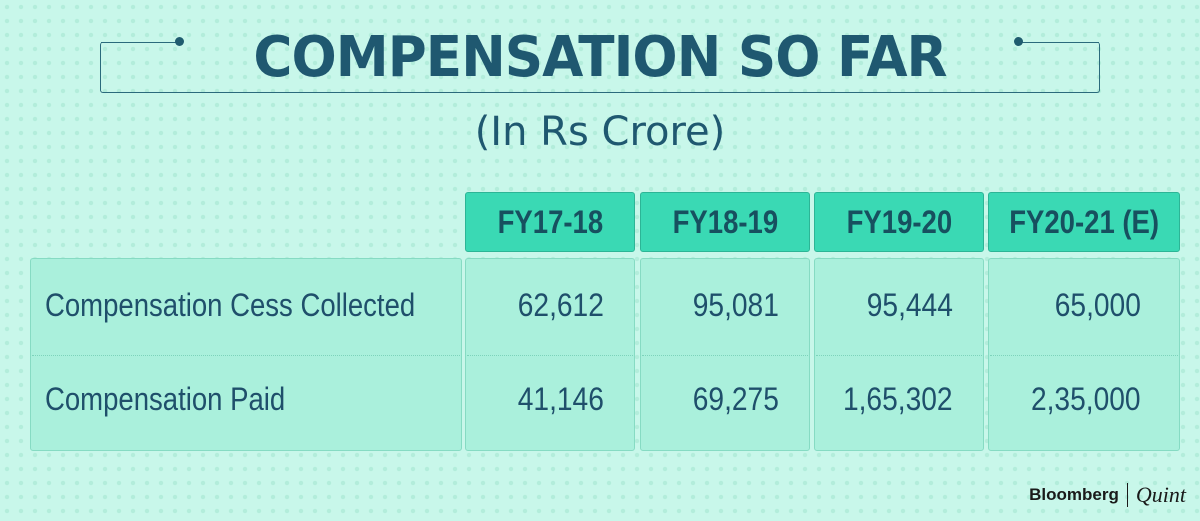 Image resolution: width=1200 pixels, height=521 pixels. Describe the element at coordinates (735, 399) in the screenshot. I see `table-cell: 69,275` at that location.